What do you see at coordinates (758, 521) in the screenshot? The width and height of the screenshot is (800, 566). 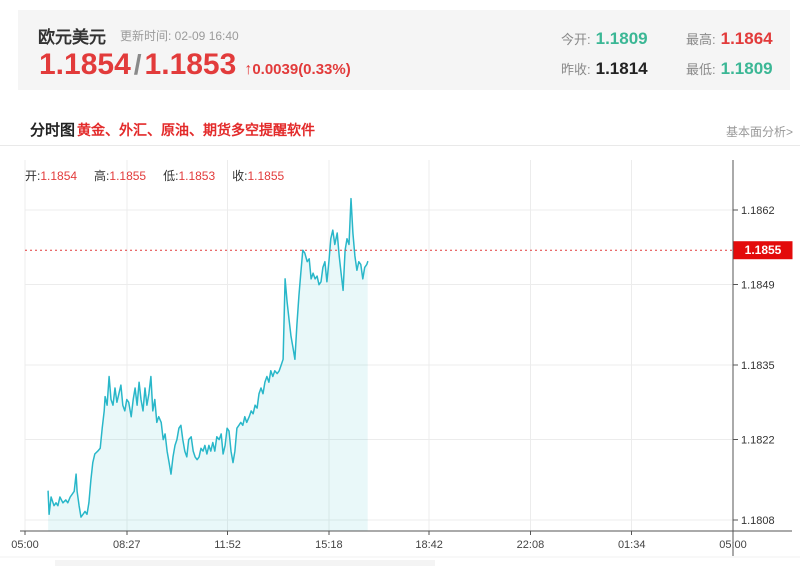 I see `y-tick-label: 1.1808` at bounding box center [758, 521].